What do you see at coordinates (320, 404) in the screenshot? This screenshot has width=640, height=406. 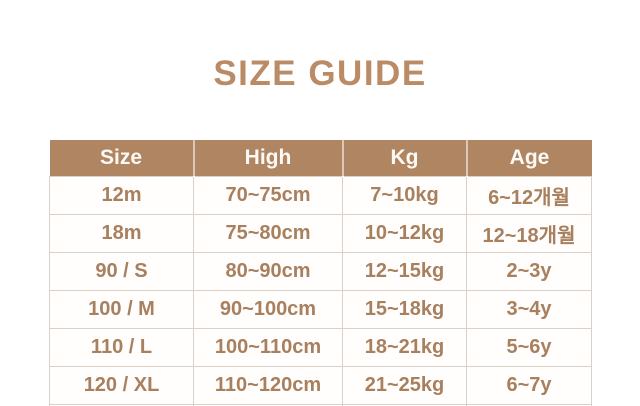 I see `table-row-clipped` at bounding box center [320, 404].